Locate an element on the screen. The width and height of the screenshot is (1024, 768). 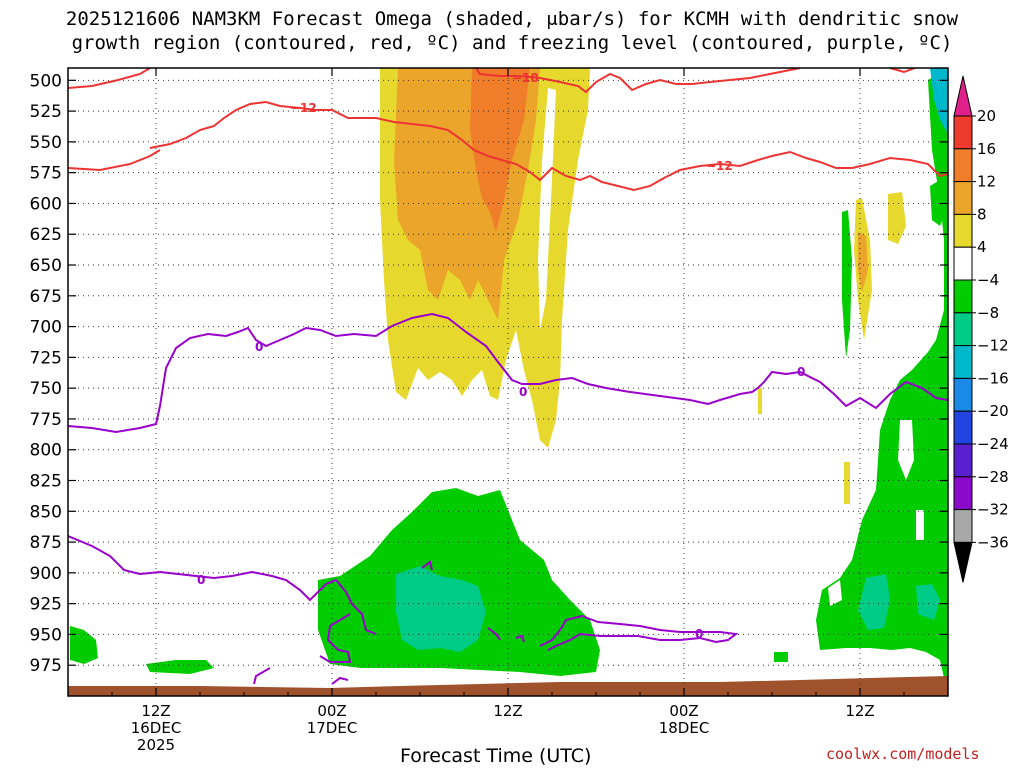
omega-region-streak is located at coordinates (547, 209).